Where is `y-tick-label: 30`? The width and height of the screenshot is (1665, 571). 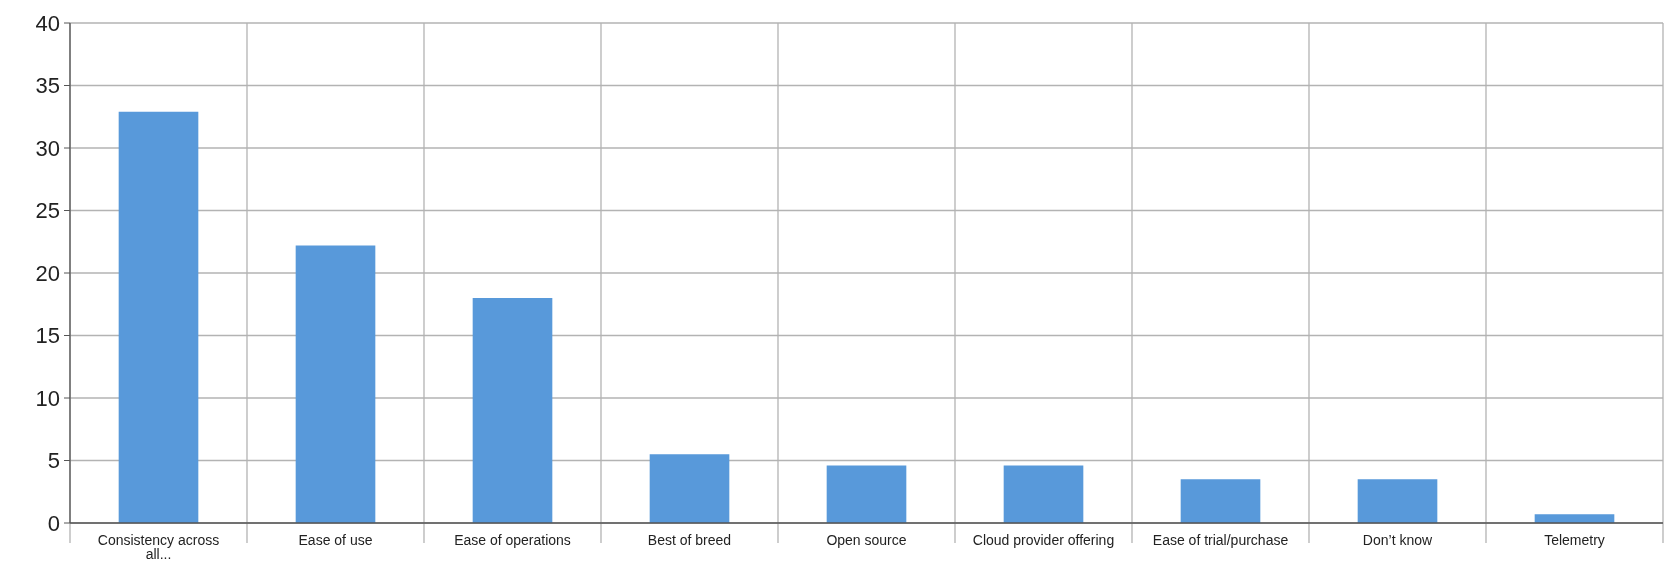
y-tick-label: 30 is located at coordinates (47, 148).